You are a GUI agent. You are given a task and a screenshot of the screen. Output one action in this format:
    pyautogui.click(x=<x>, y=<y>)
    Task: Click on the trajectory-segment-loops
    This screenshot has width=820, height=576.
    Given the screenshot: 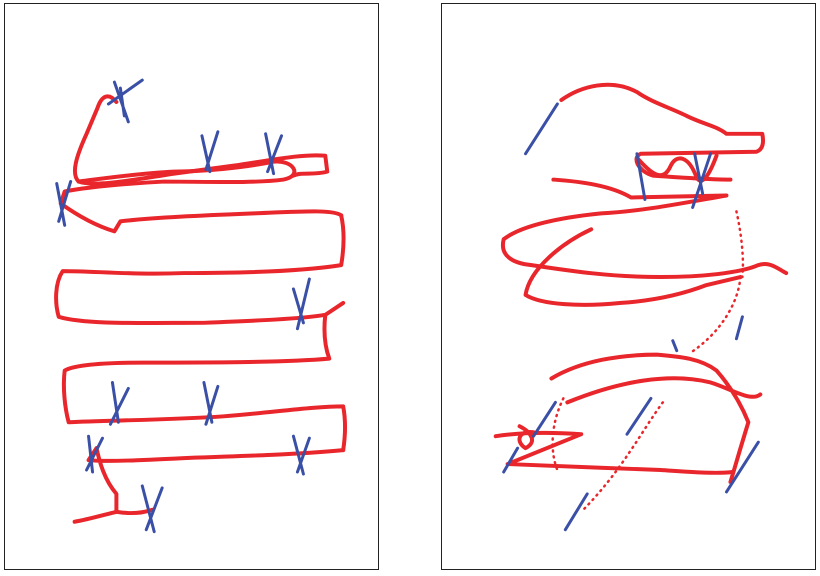 What is the action you would take?
    pyautogui.click(x=676, y=168)
    